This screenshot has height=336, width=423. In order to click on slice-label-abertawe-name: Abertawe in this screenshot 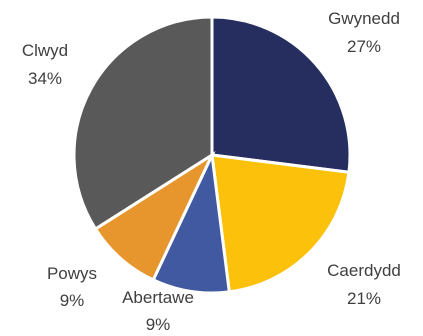, I will do `click(158, 297)`.